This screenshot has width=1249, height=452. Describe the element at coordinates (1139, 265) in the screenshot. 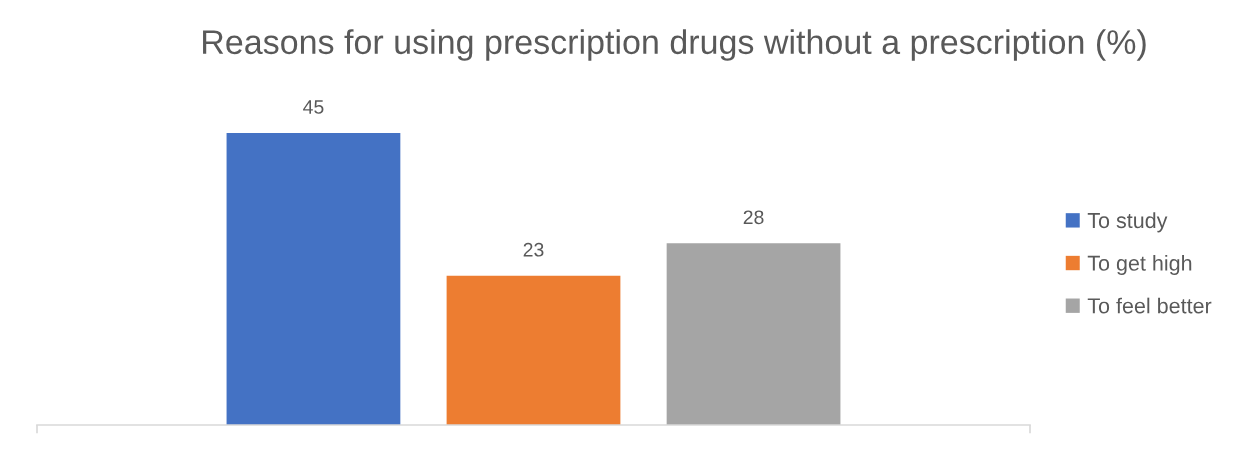

I see `legend-label: To get high` at that location.